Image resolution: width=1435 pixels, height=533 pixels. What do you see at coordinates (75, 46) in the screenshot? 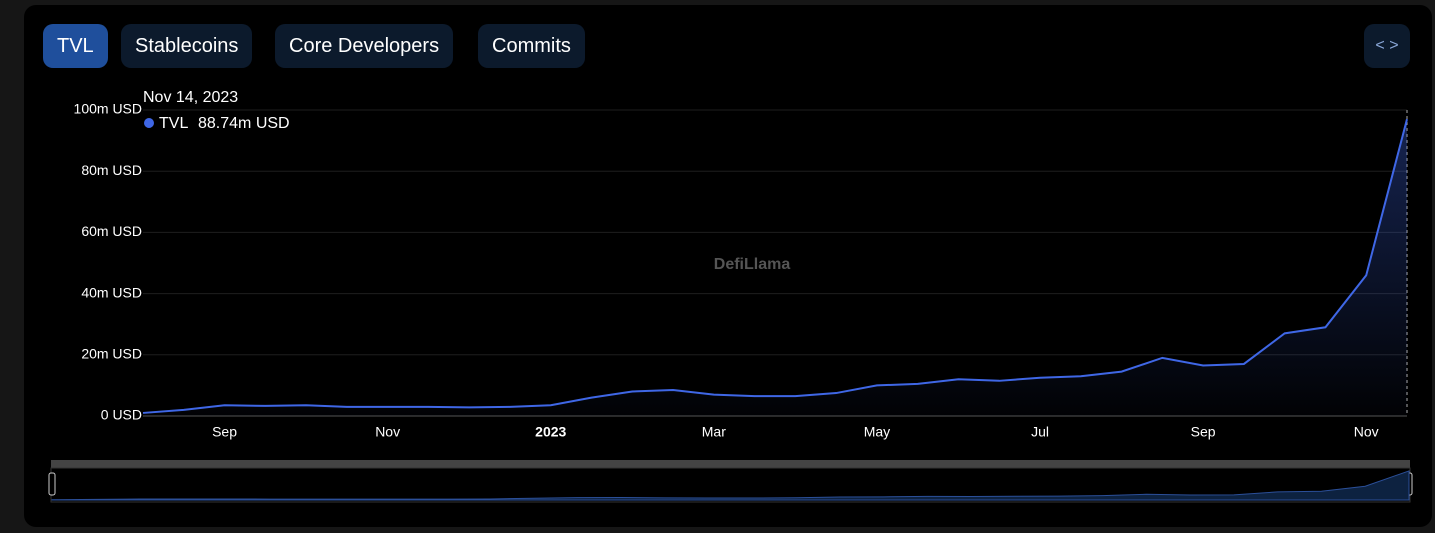
I see `tab: TVL` at bounding box center [75, 46].